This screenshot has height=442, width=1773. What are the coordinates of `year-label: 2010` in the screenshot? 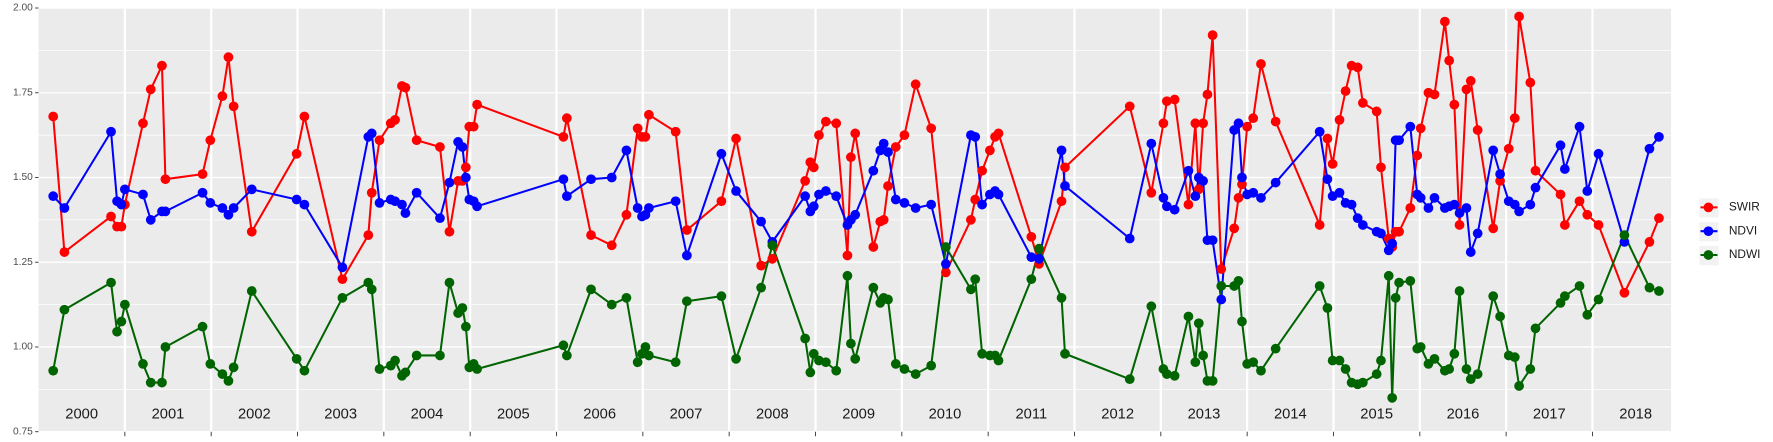 It's located at (945, 415).